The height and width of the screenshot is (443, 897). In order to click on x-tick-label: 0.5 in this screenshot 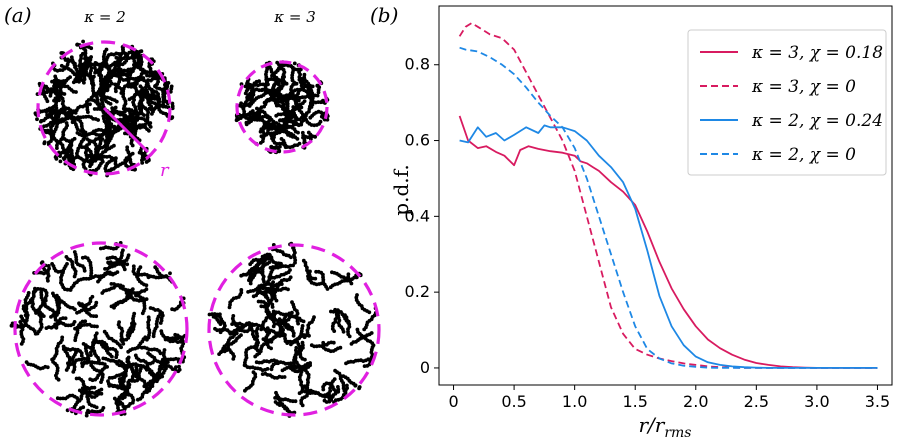, I will do `click(513, 401)`.